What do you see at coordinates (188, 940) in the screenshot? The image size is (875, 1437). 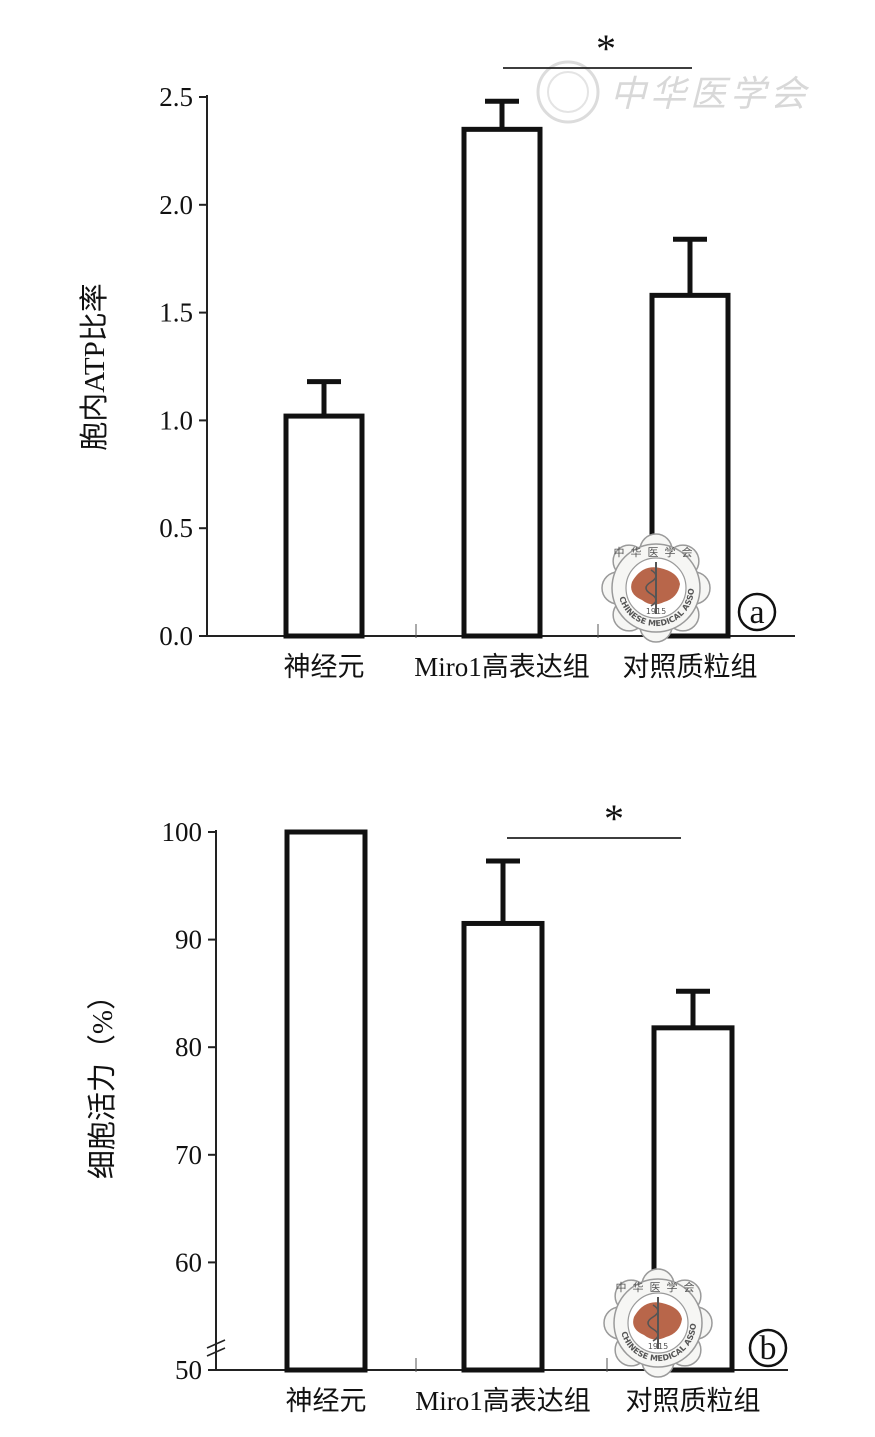 I see `y-tick-label: 90` at bounding box center [188, 940].